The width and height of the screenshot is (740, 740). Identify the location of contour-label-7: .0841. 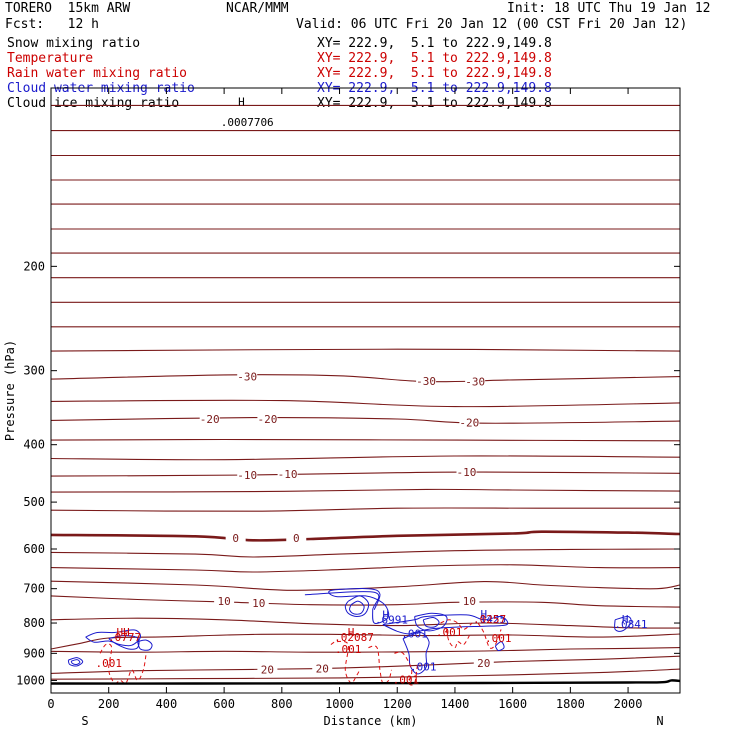
(630, 624).